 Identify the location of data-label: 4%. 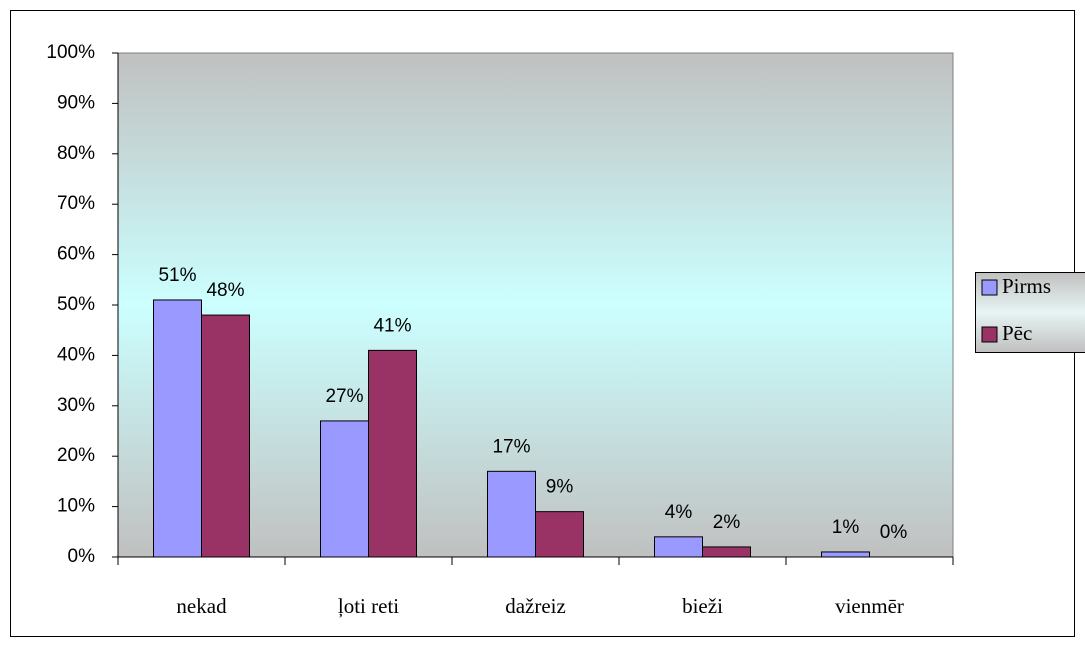
(679, 512).